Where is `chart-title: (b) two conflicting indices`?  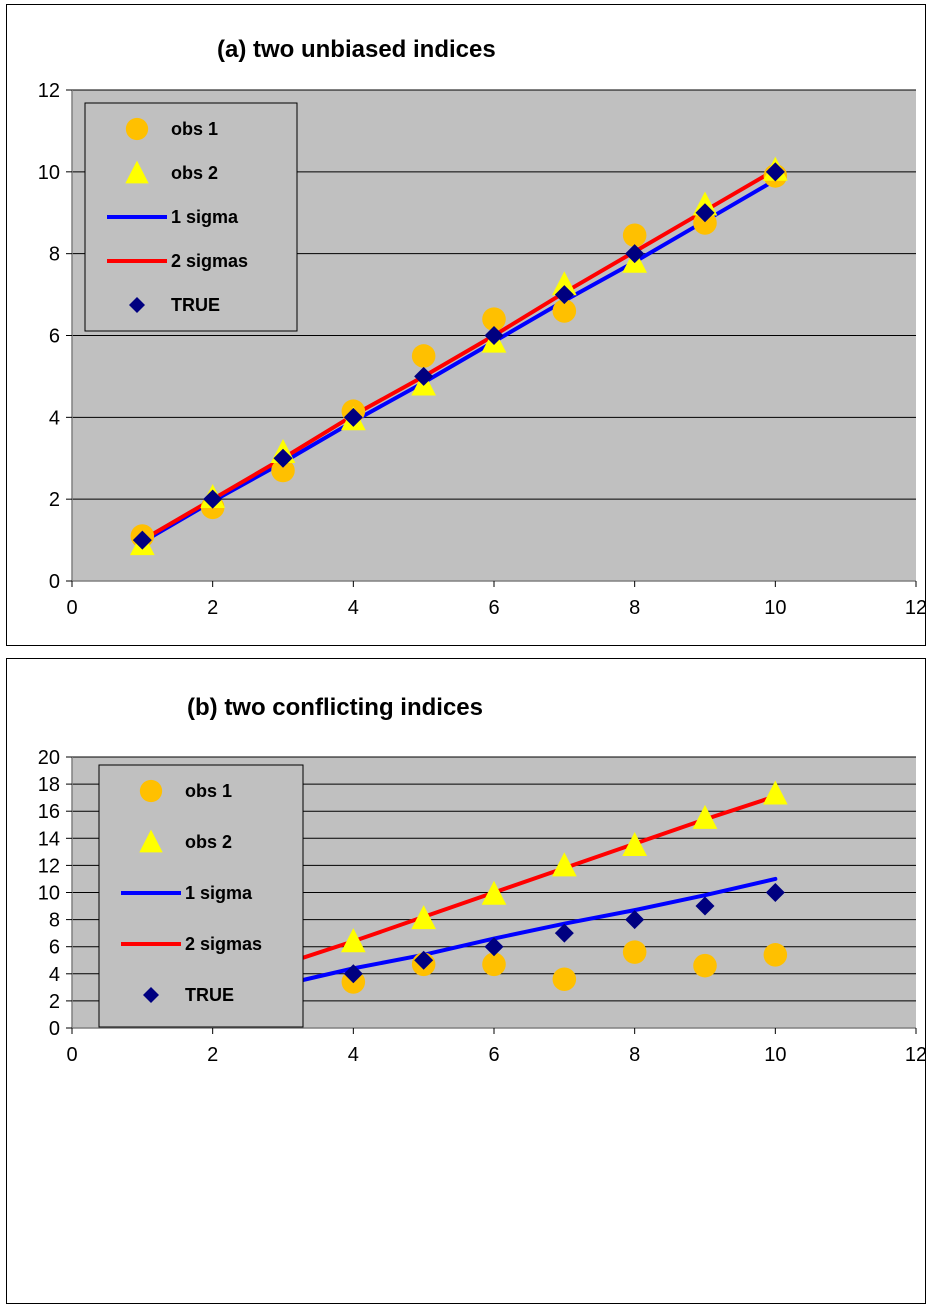 chart-title: (b) two conflicting indices is located at coordinates (335, 707).